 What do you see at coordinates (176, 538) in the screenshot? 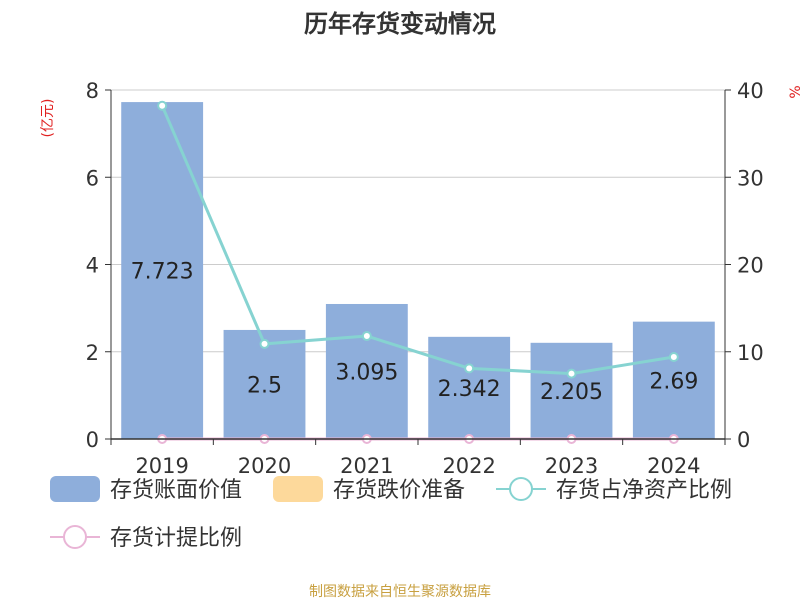
I see `legend-label: 存货计提比例` at bounding box center [176, 538].